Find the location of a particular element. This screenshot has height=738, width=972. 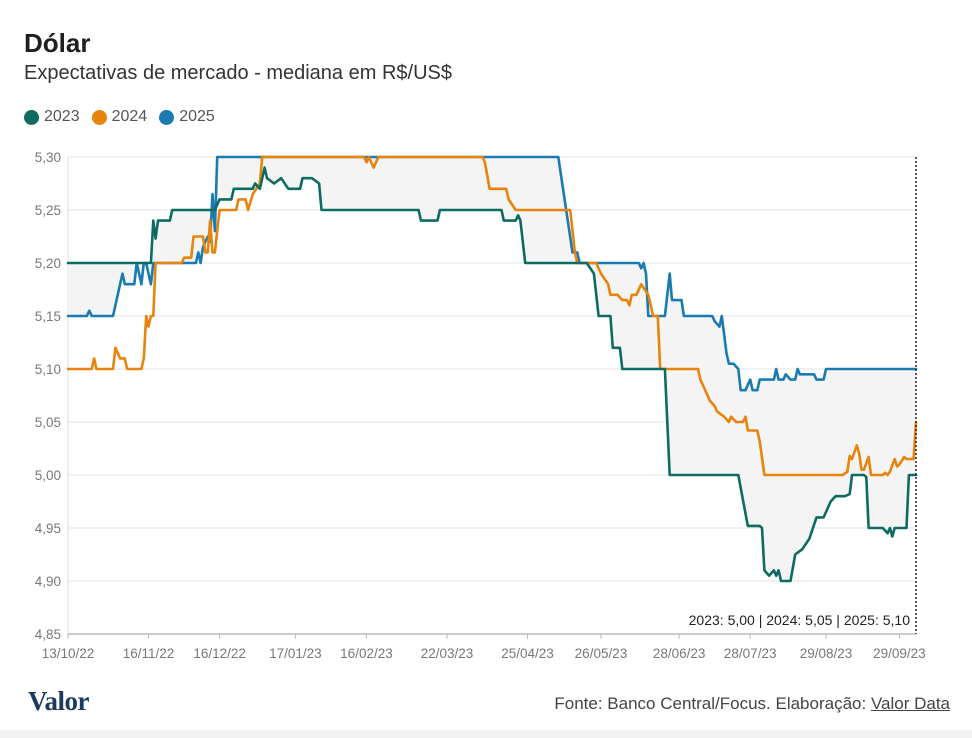

x-tick-label: 16/11/22 is located at coordinates (149, 653).